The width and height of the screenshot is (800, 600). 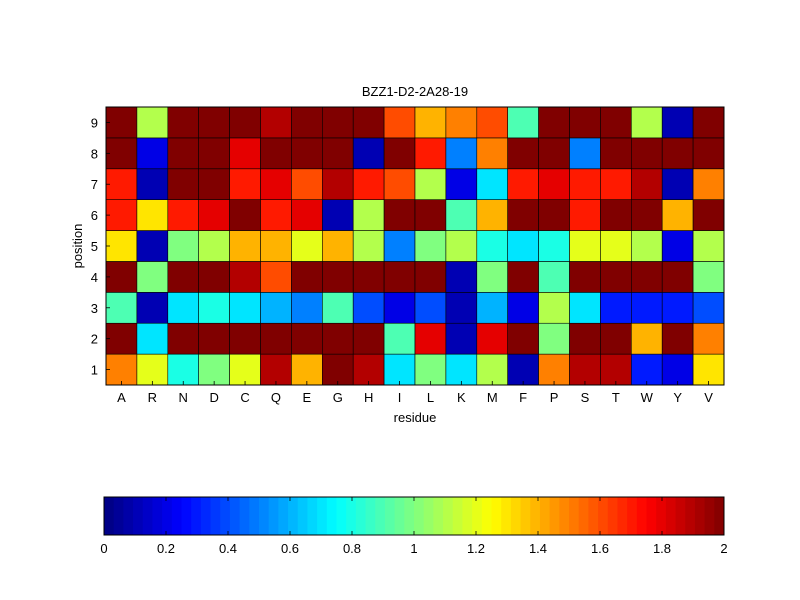 What do you see at coordinates (352, 548) in the screenshot?
I see `colorbar-tick-label: 0.8` at bounding box center [352, 548].